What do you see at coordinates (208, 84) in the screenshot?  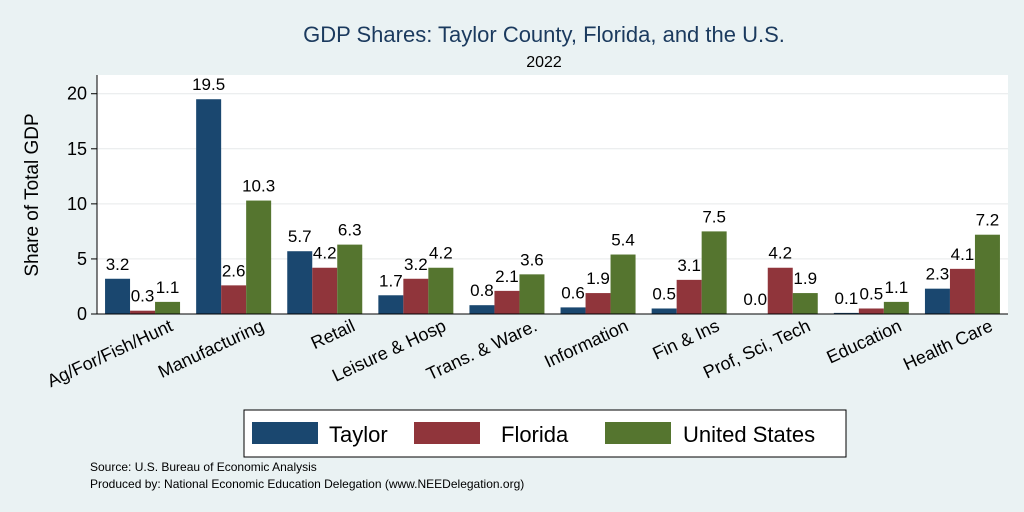 I see `data-label: 19.5` at bounding box center [208, 84].